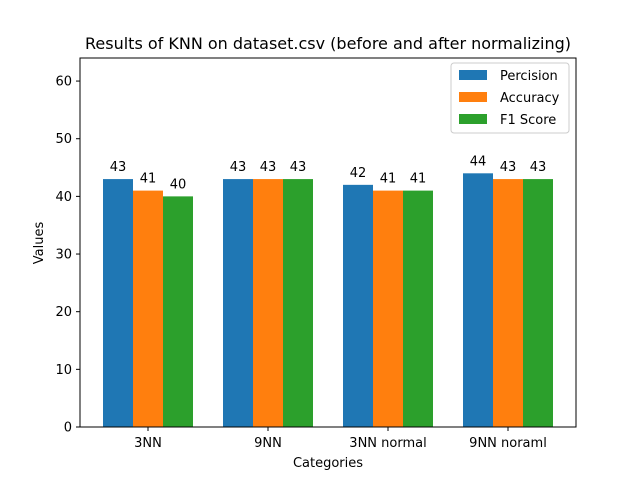 The height and width of the screenshot is (480, 640). I want to click on bar-value-label: 40, so click(178, 184).